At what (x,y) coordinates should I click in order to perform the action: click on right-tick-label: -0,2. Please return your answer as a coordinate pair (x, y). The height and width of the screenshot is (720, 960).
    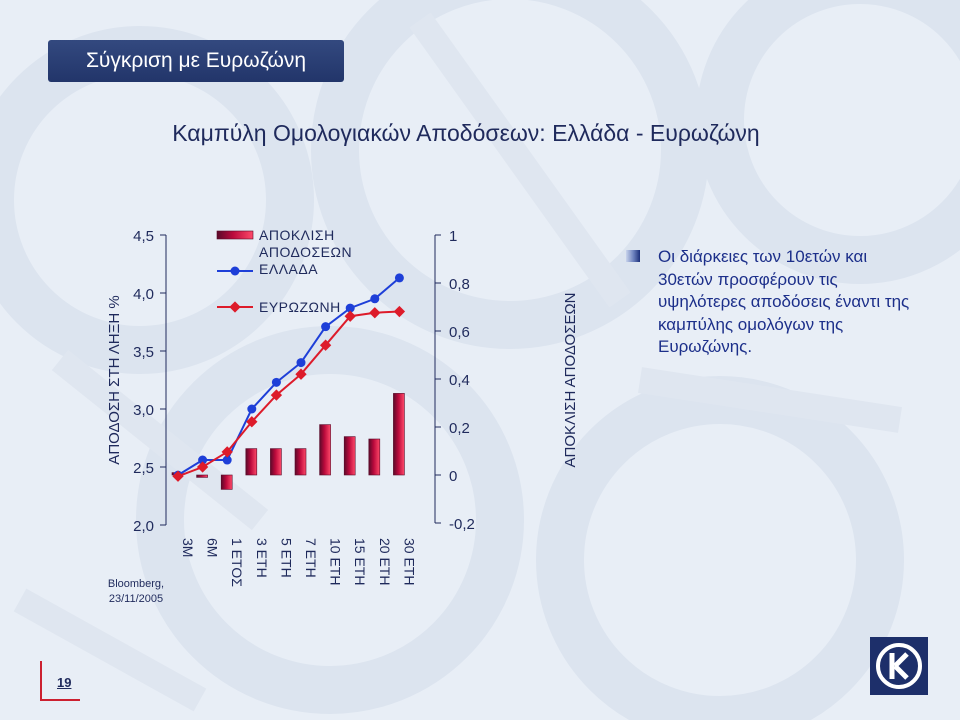
    Looking at the image, I should click on (462, 524).